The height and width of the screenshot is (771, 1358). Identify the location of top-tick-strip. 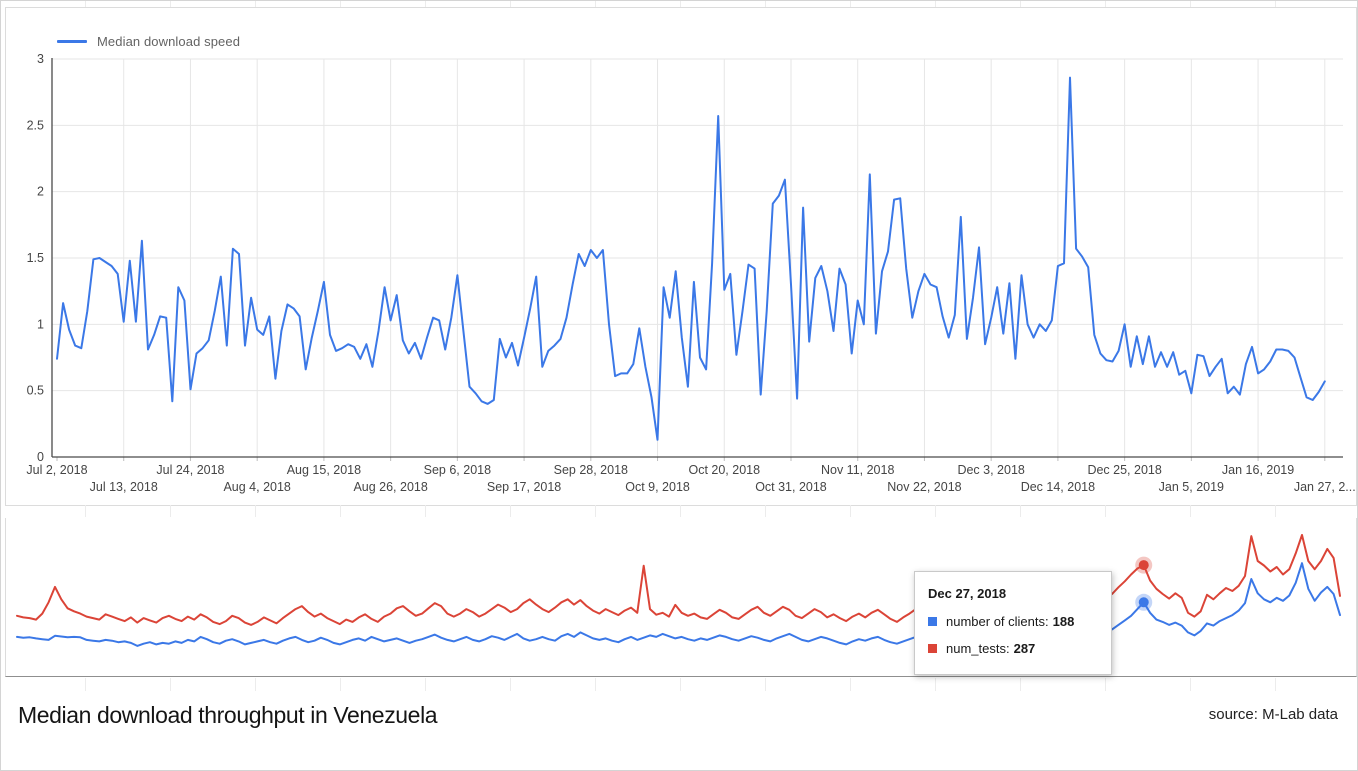
(679, 4).